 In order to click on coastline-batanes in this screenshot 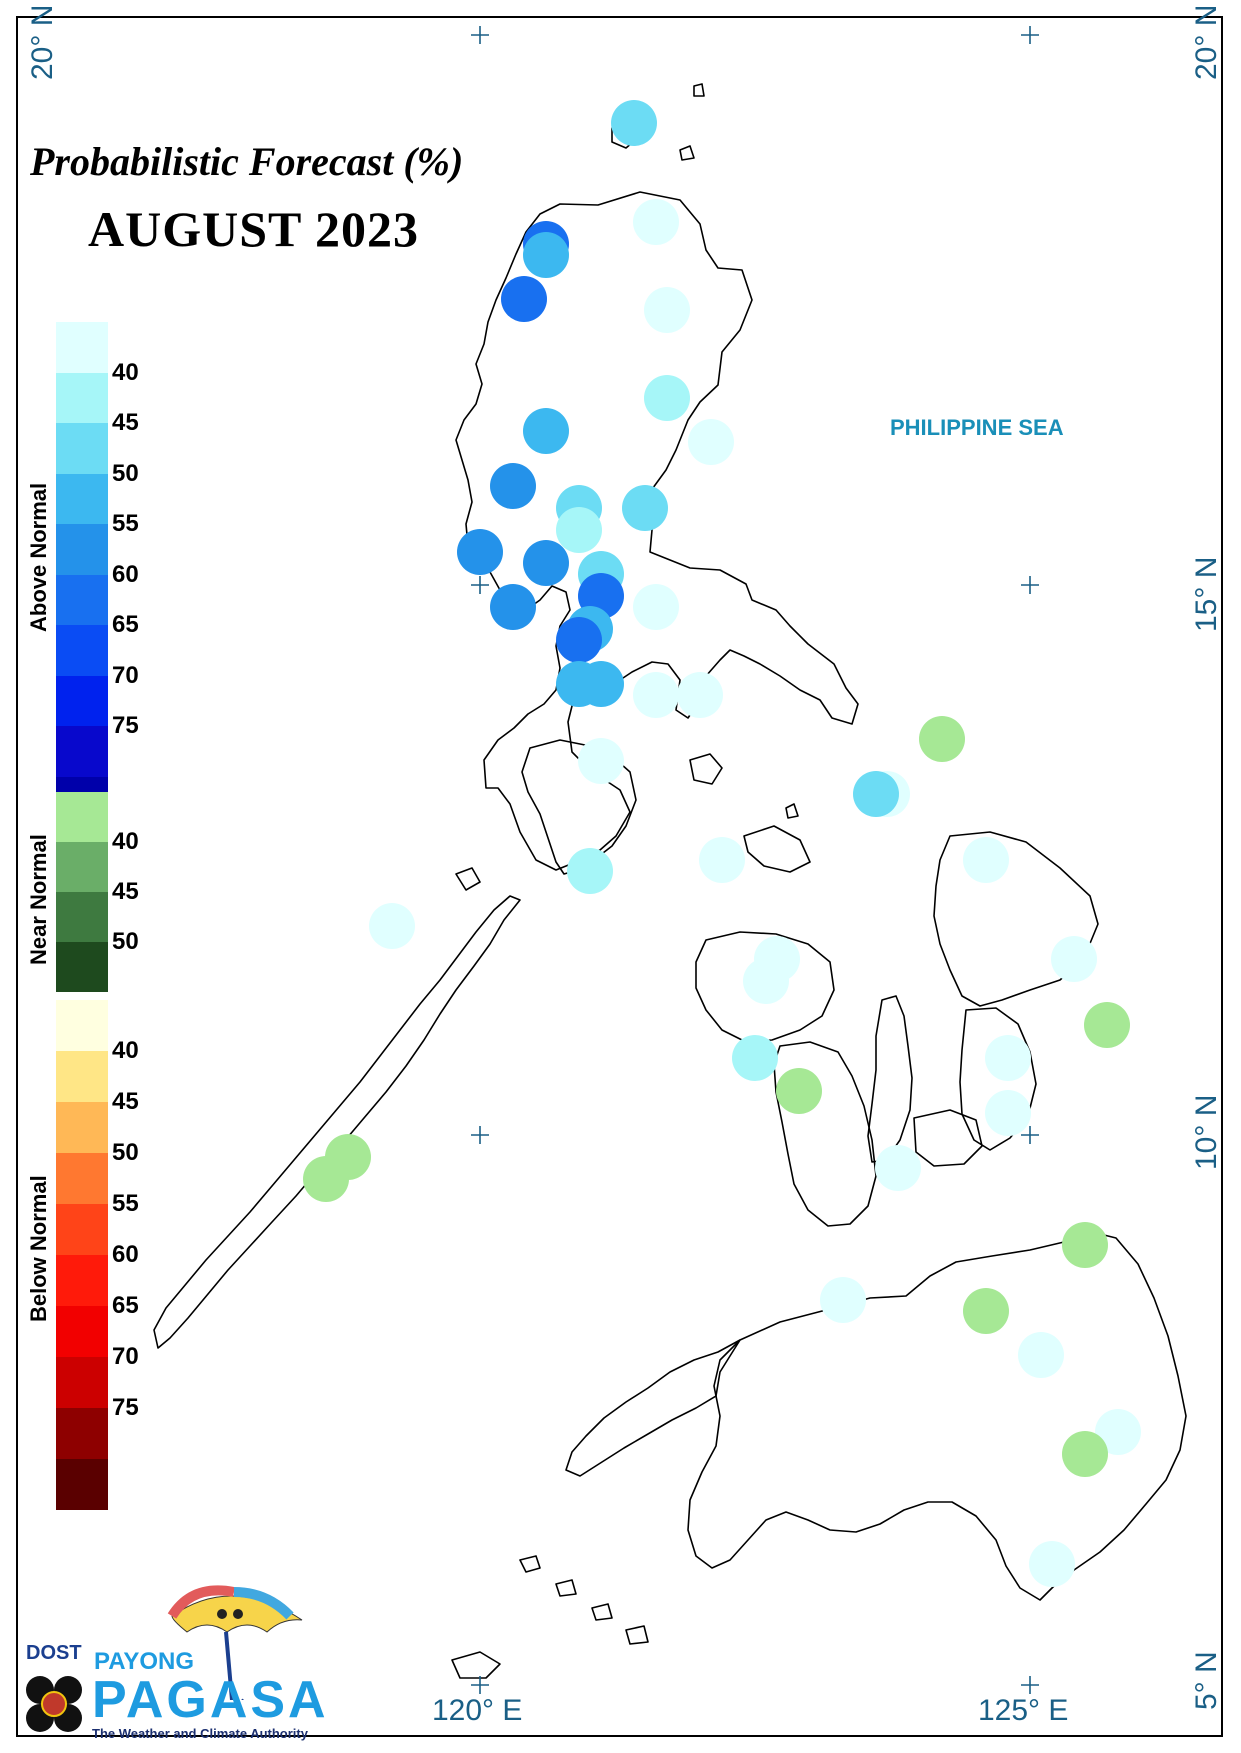, I will do `click(699, 90)`.